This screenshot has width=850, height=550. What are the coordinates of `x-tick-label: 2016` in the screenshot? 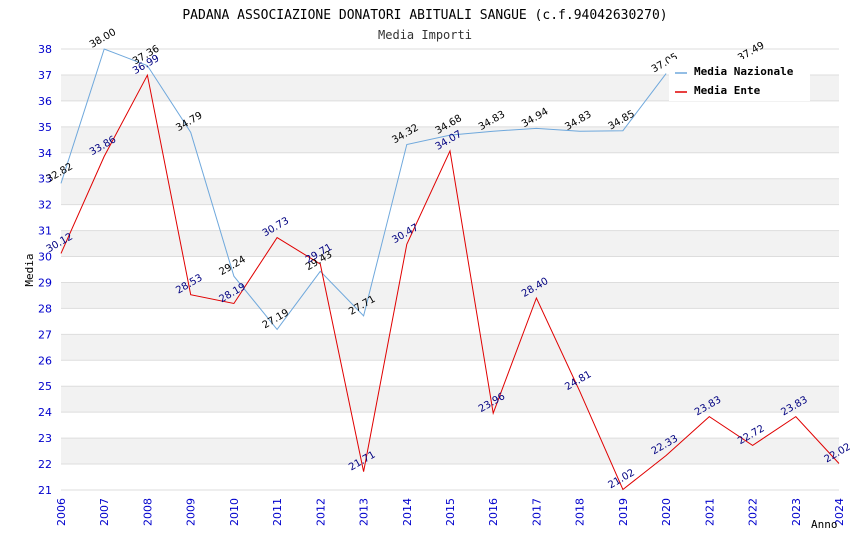 It's located at (493, 512).